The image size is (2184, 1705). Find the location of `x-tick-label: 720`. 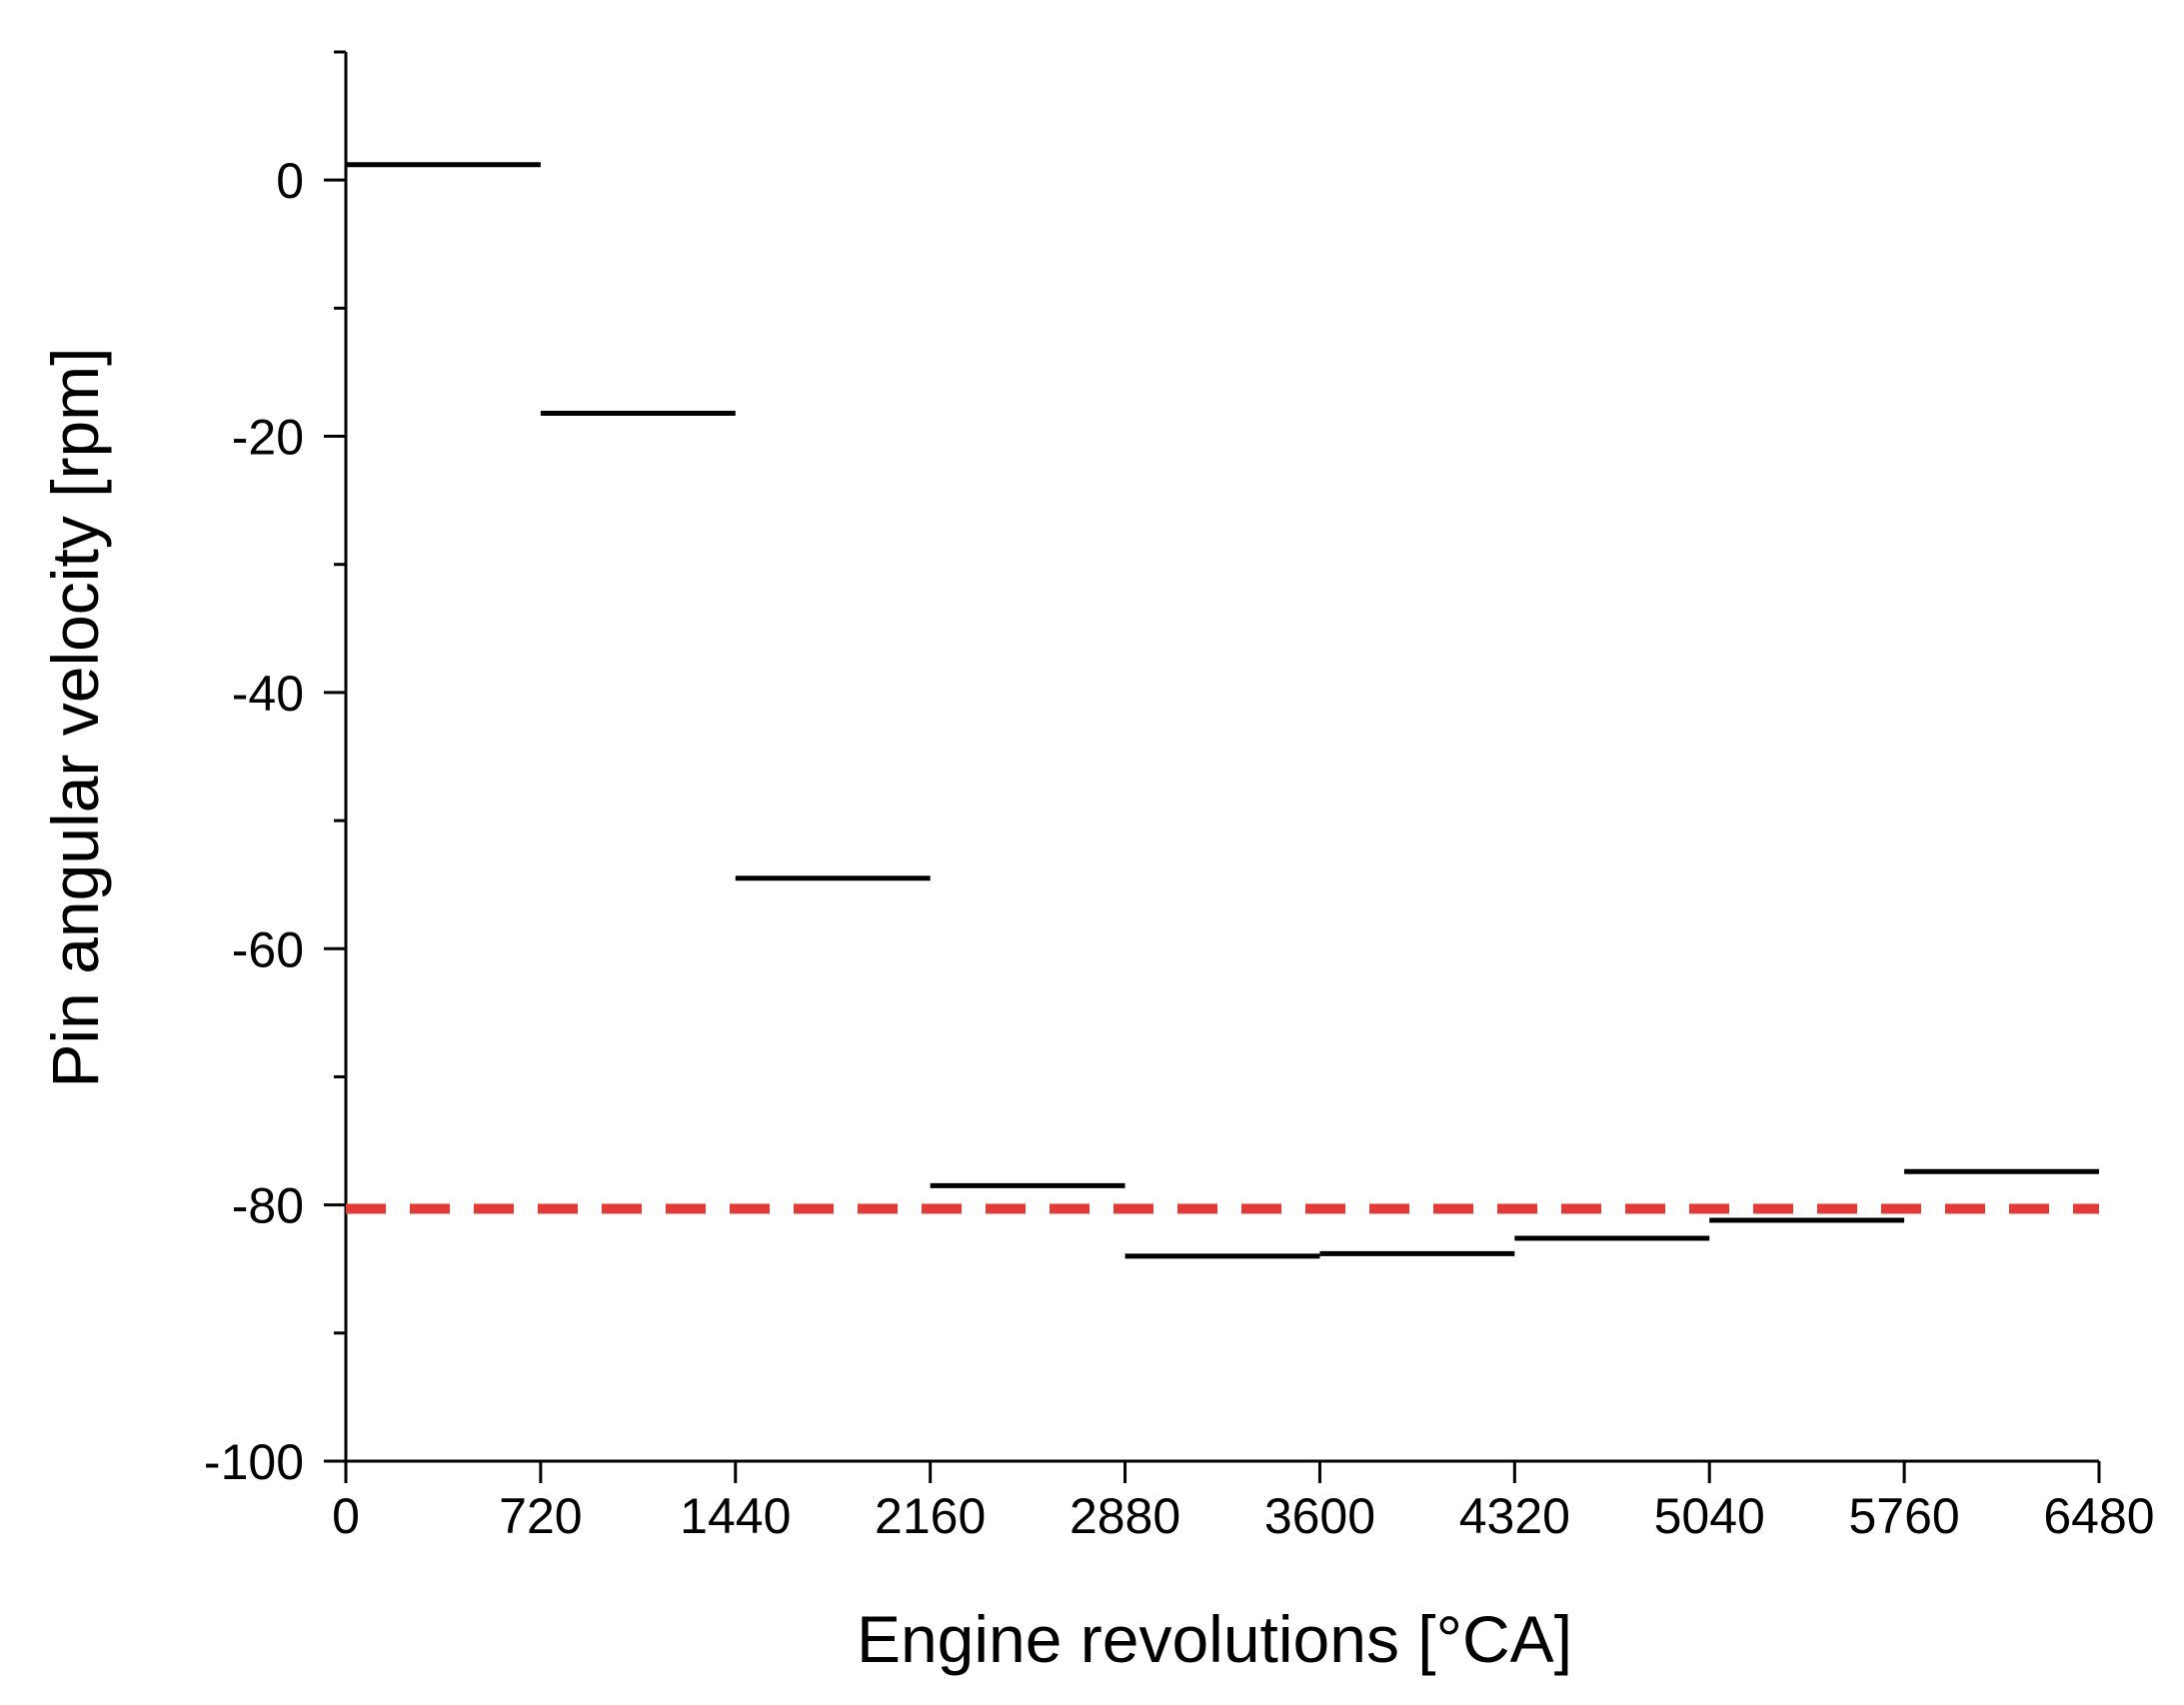

x-tick-label: 720 is located at coordinates (540, 1516).